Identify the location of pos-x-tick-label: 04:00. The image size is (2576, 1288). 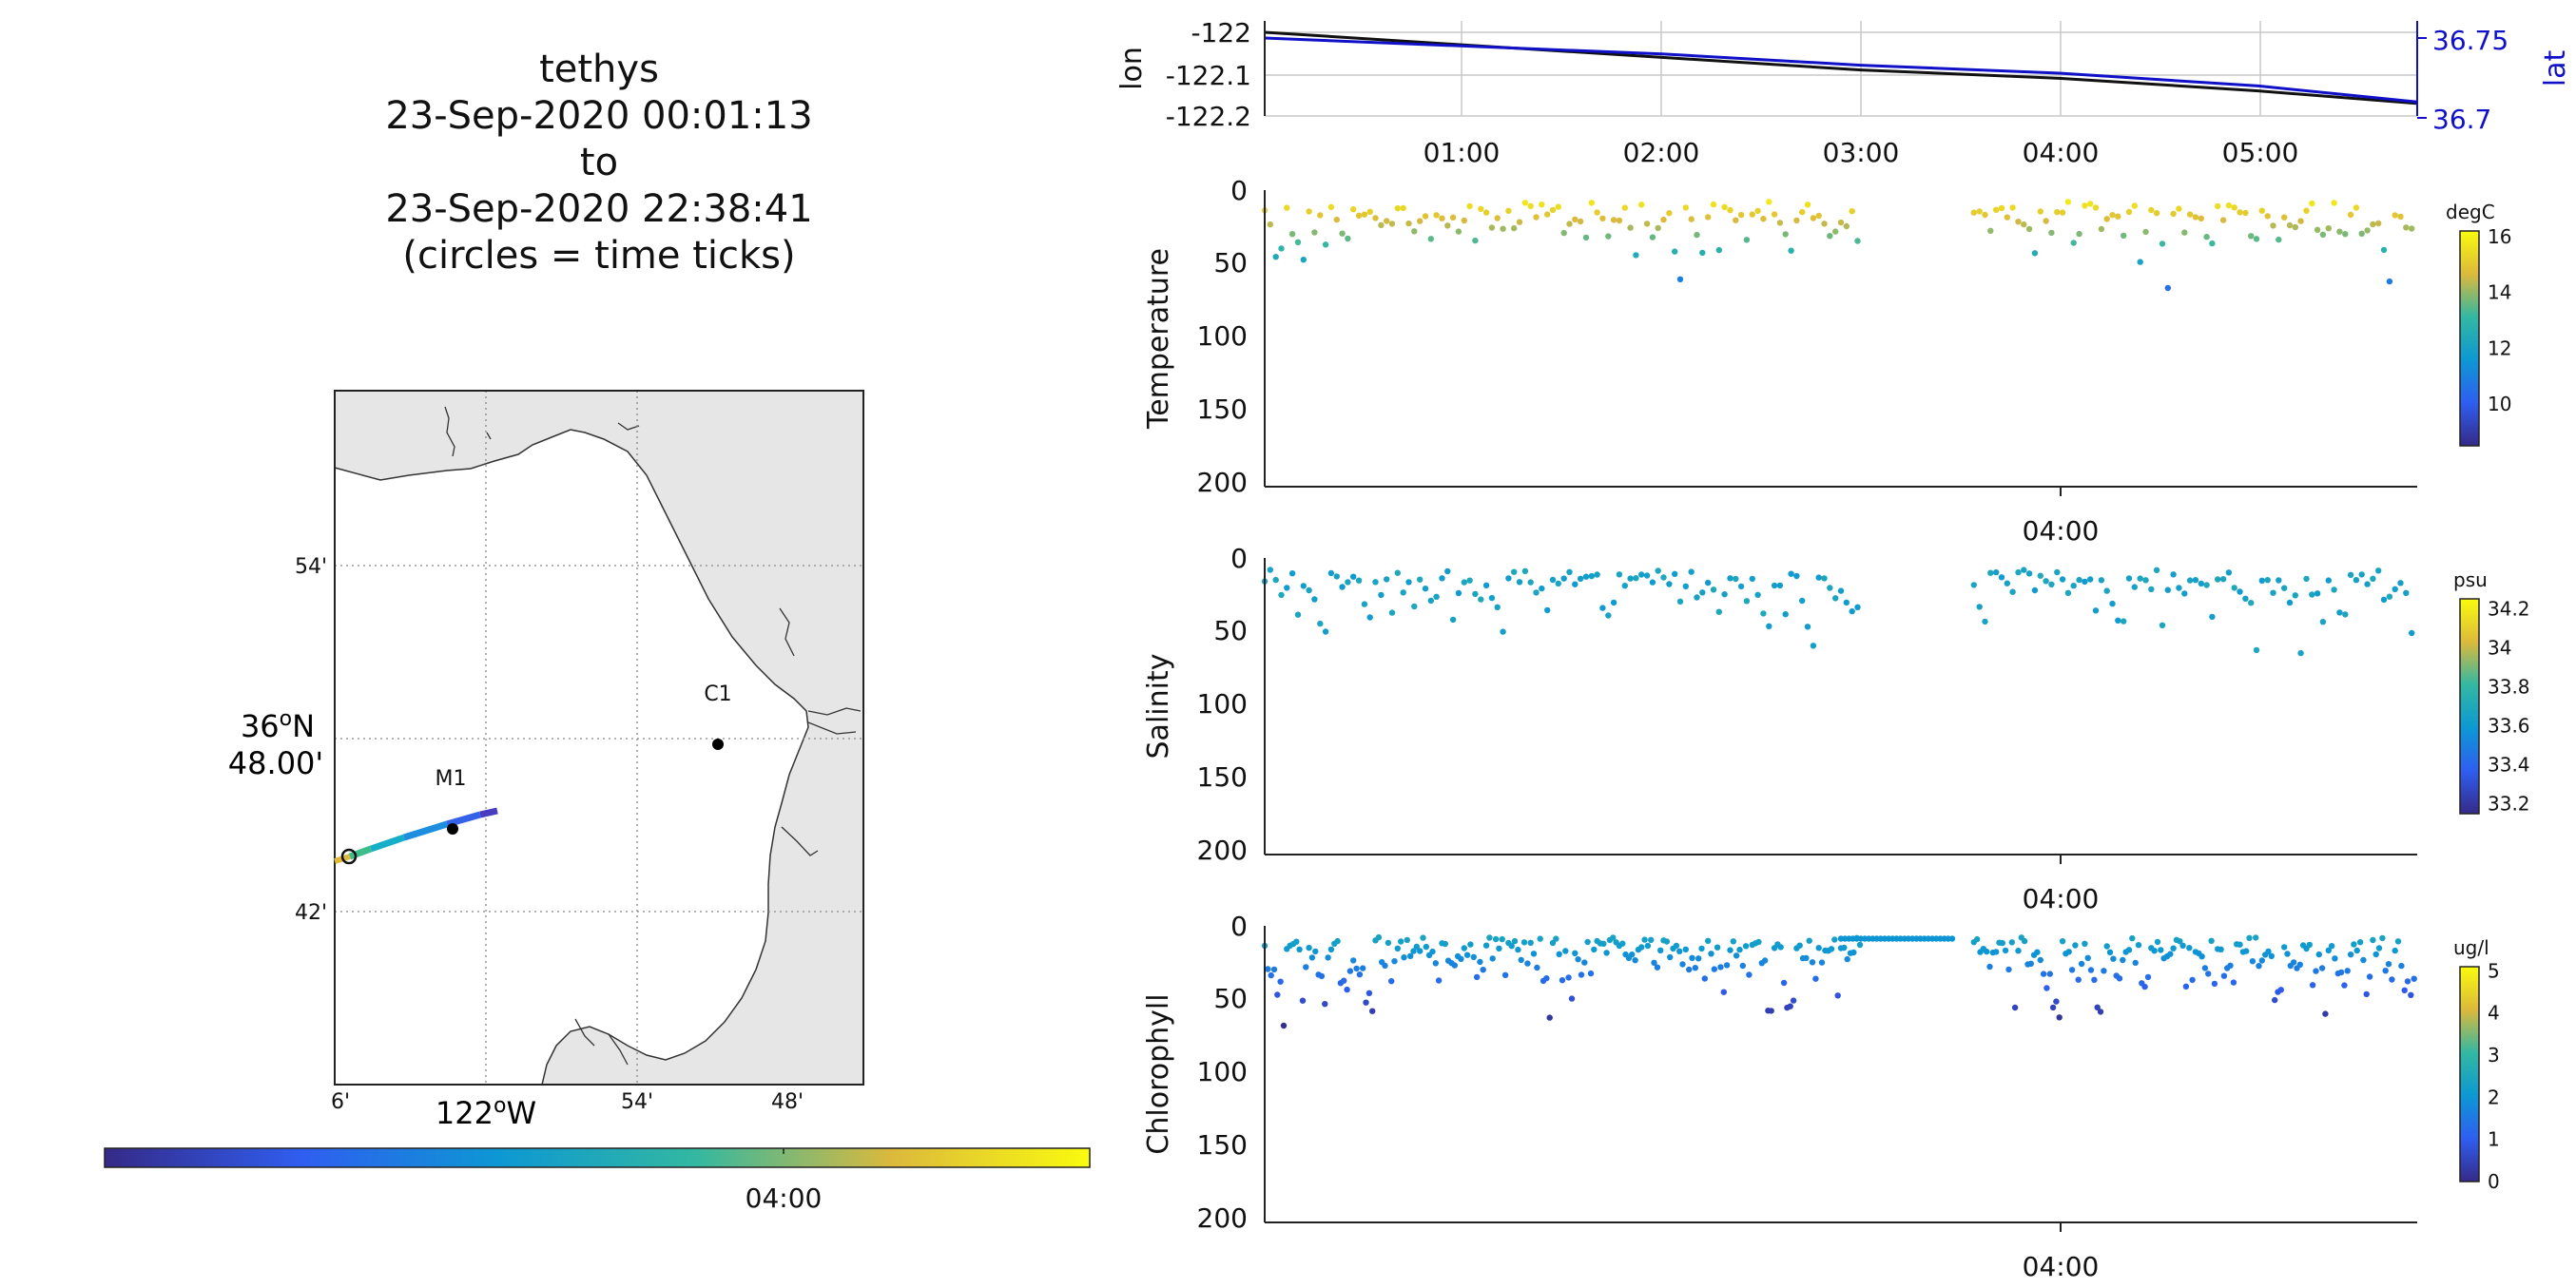
(2061, 152).